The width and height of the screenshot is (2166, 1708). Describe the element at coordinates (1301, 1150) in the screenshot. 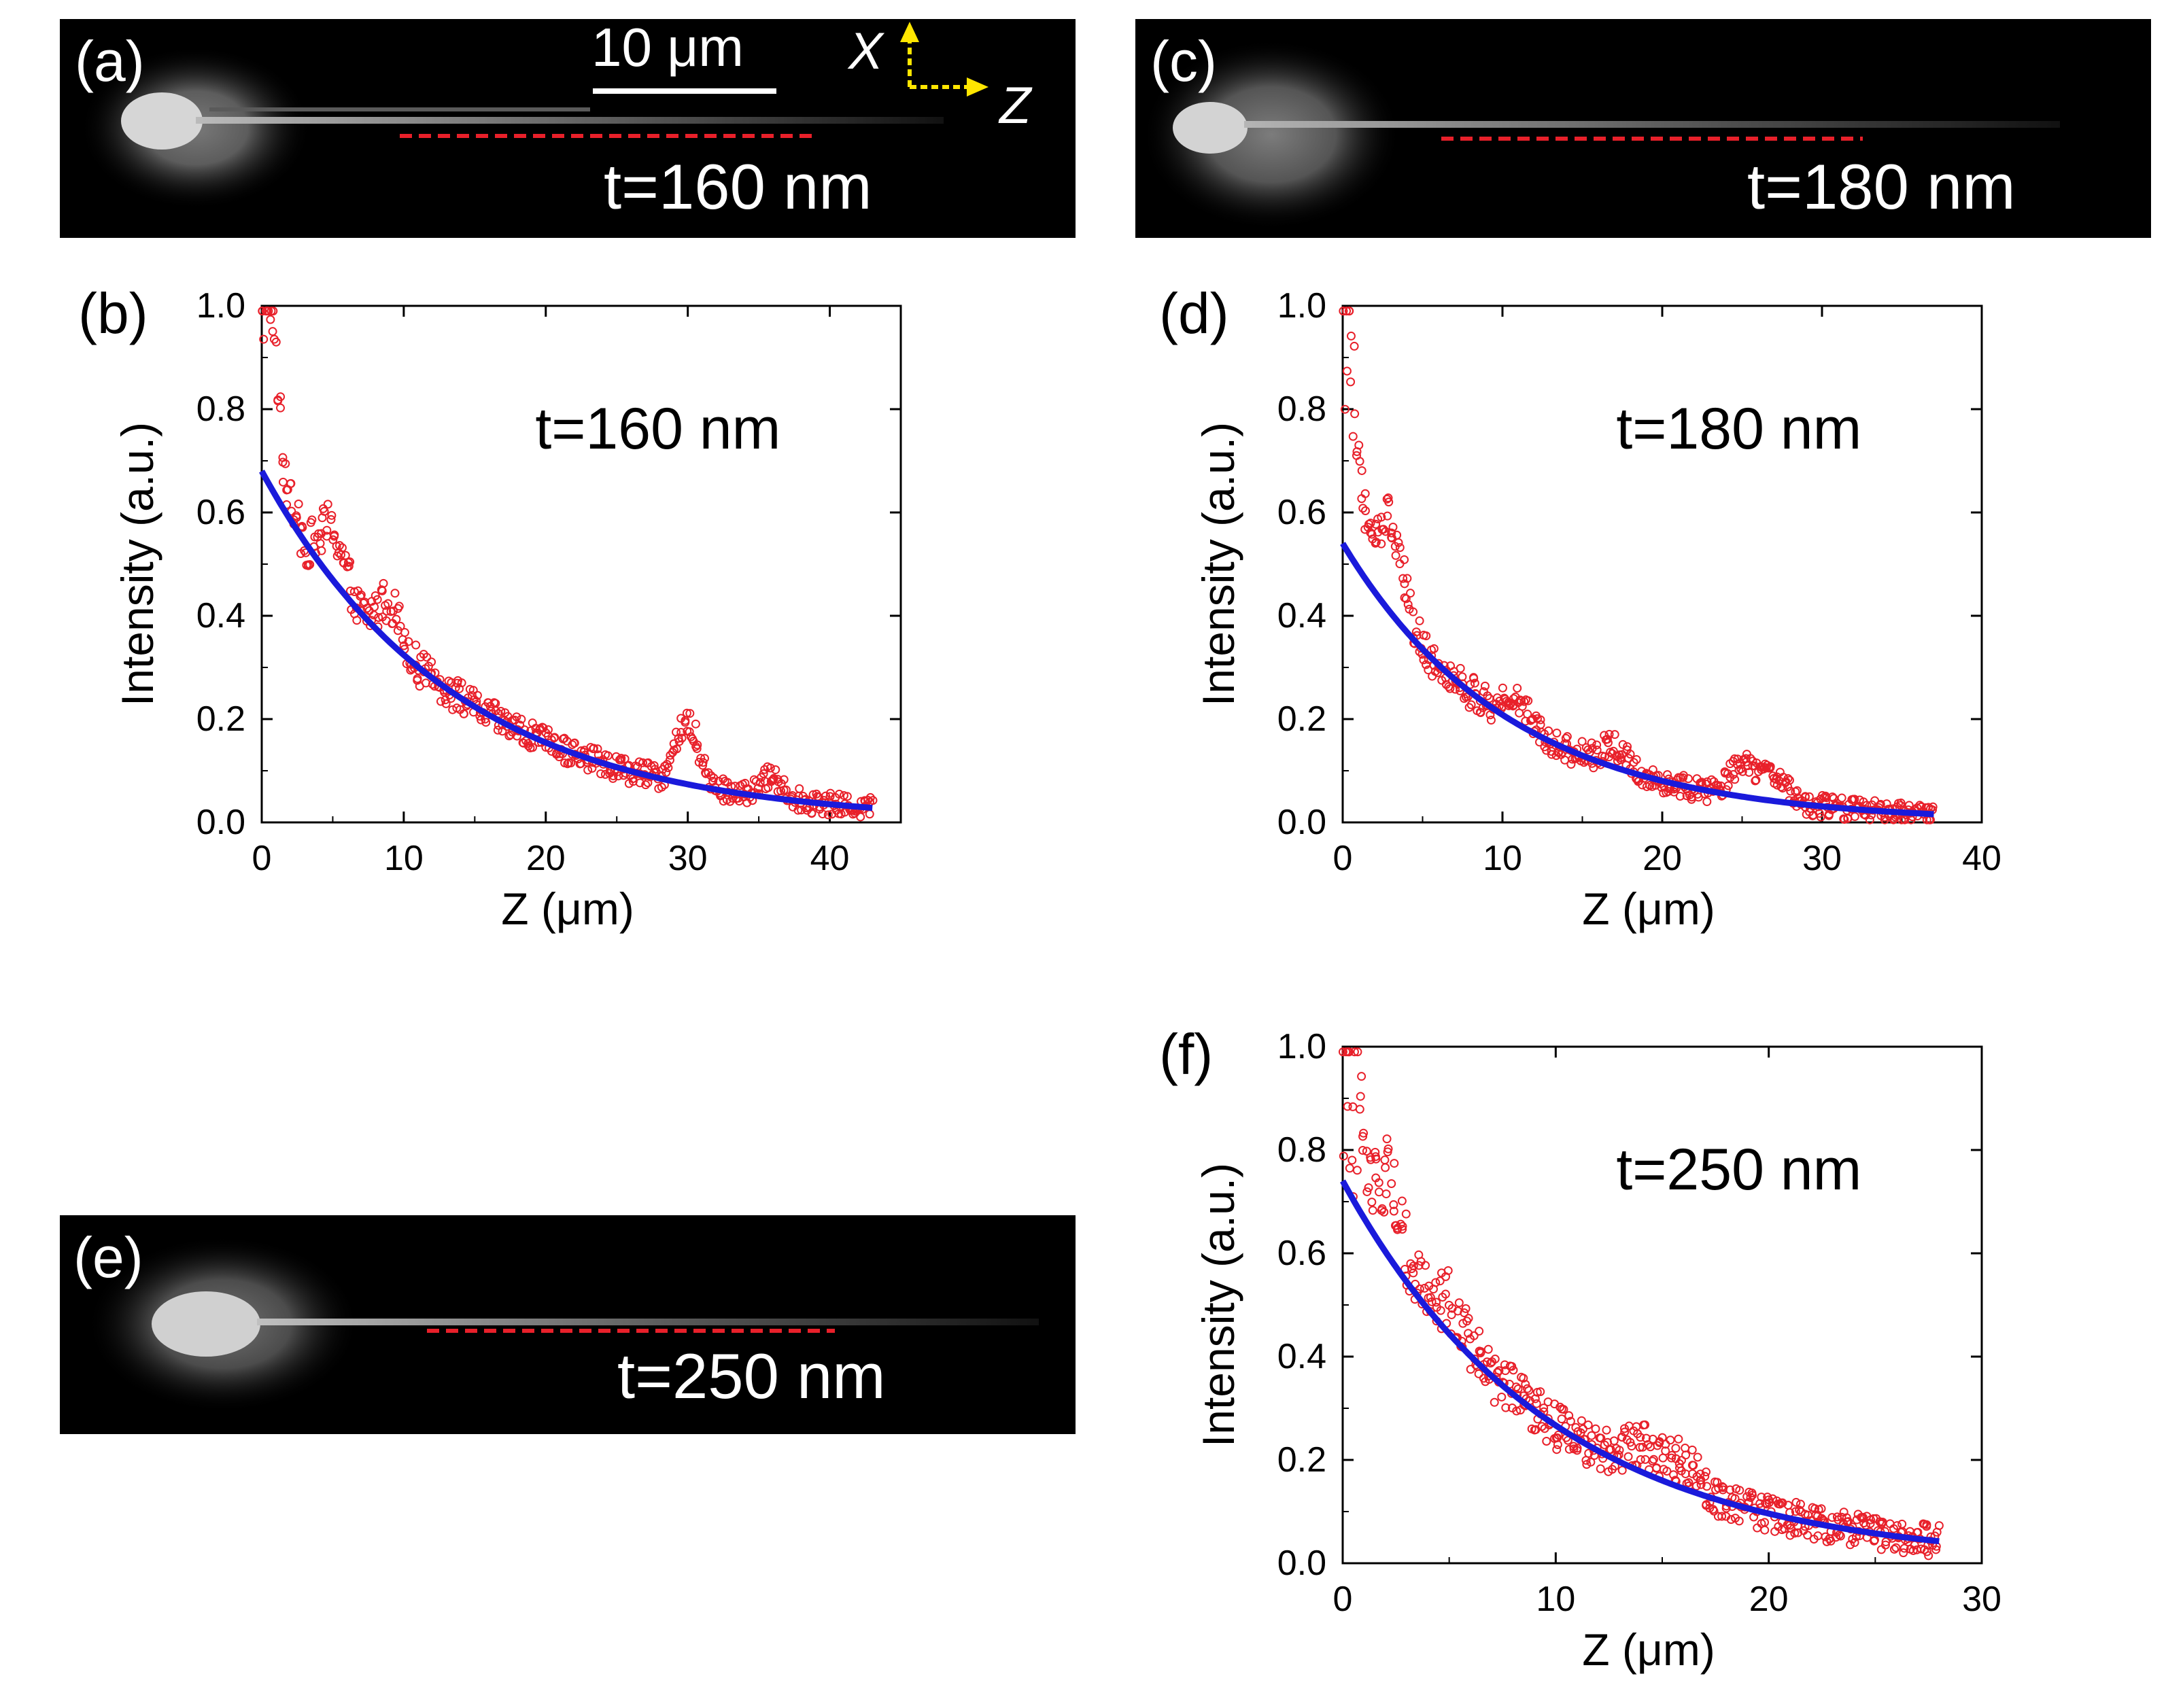

I see `y-tick-label: 0.8` at that location.